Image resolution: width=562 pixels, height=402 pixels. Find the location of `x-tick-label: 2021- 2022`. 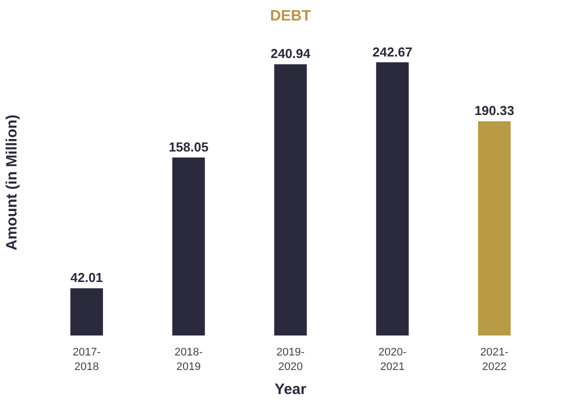

x-tick-label: 2021- 2022 is located at coordinates (494, 359).